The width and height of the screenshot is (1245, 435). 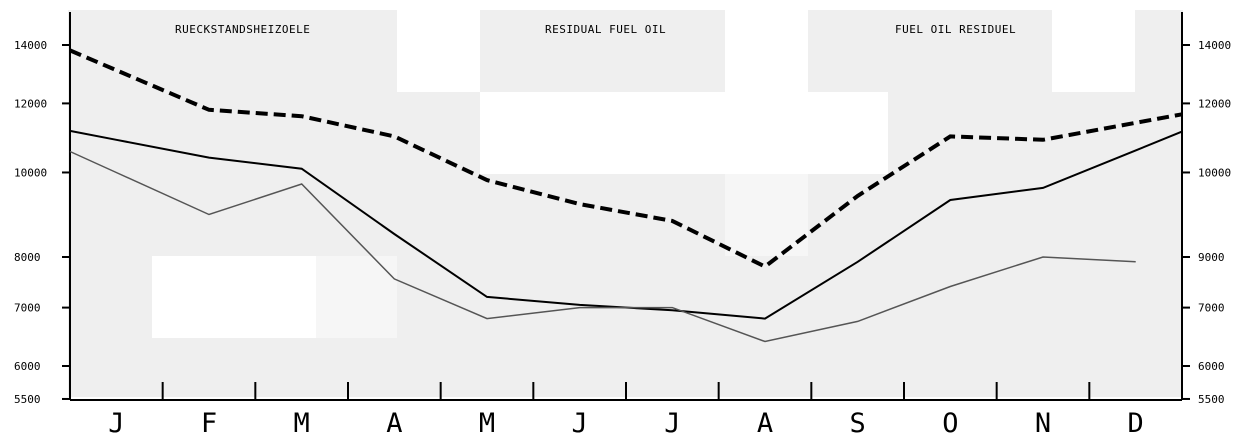 What do you see at coordinates (27, 308) in the screenshot?
I see `y-tick-label-left: 7000` at bounding box center [27, 308].